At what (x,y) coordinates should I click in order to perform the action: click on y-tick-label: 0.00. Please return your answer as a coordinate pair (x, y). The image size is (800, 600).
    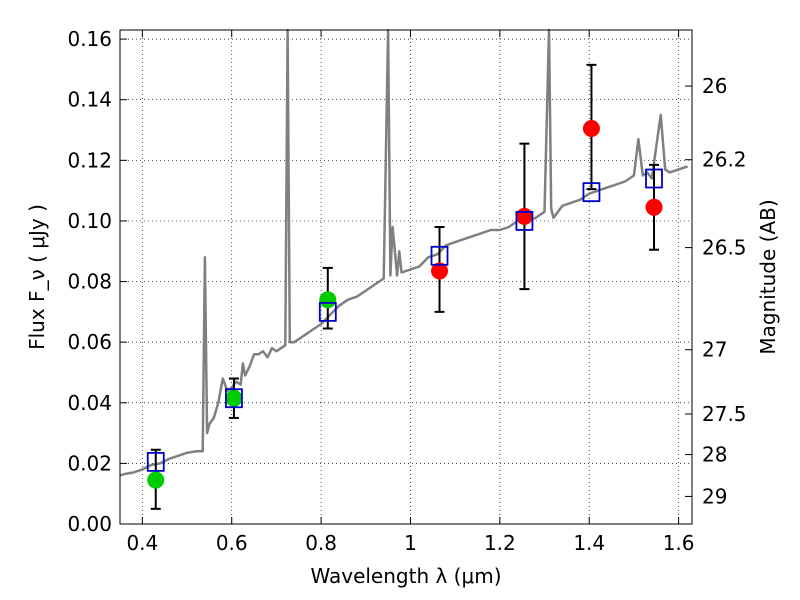
    Looking at the image, I should click on (89, 524).